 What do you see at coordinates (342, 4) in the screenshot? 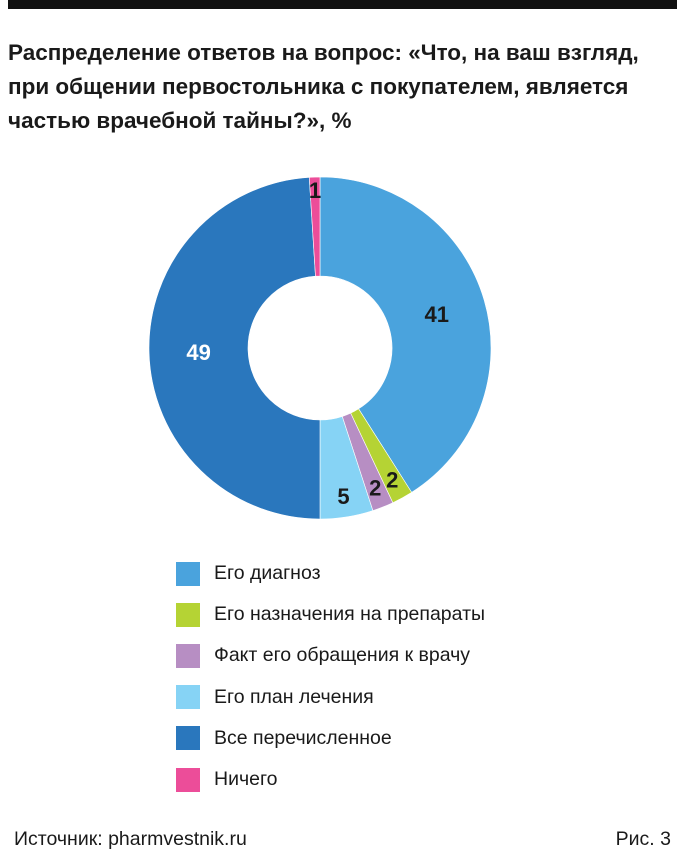
I see `top-rule` at bounding box center [342, 4].